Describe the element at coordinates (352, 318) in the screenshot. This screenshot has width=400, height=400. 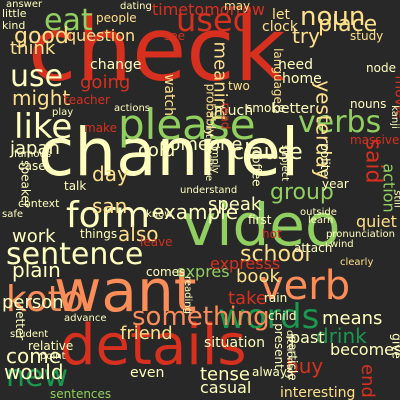
I see `word-means: means` at that location.